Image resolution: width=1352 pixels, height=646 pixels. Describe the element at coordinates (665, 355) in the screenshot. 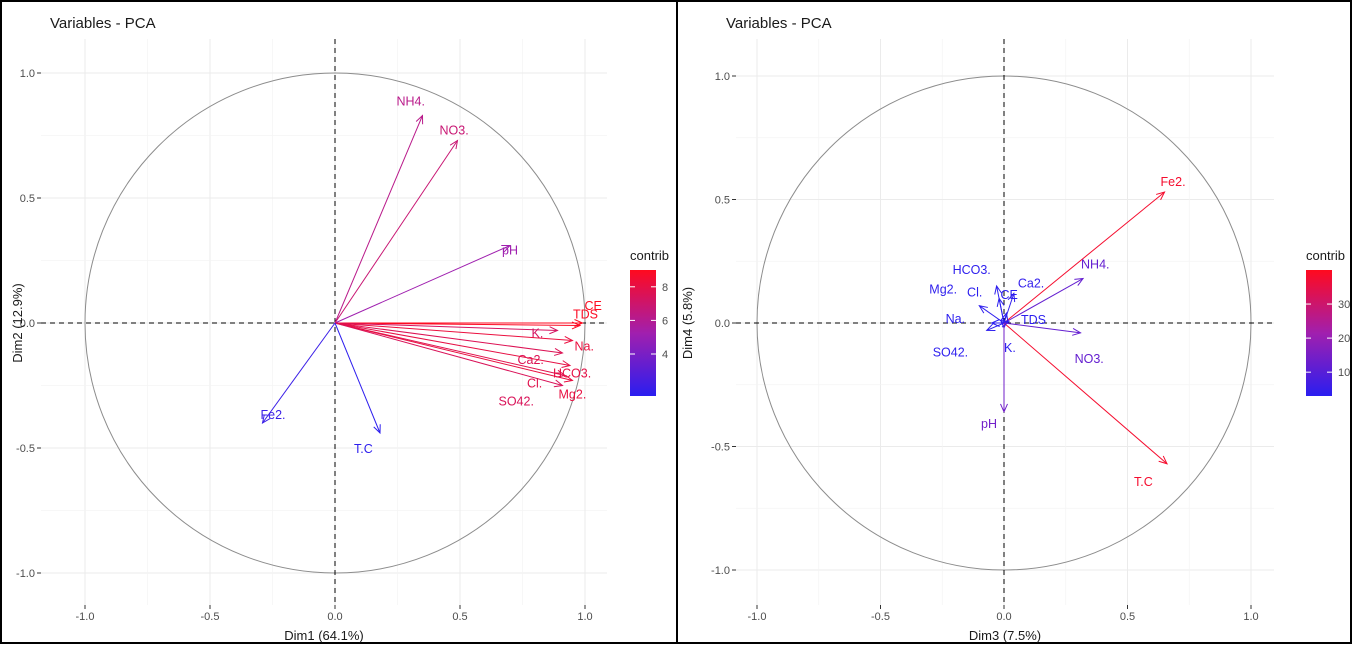

I see `legend-tick-label: 4` at that location.